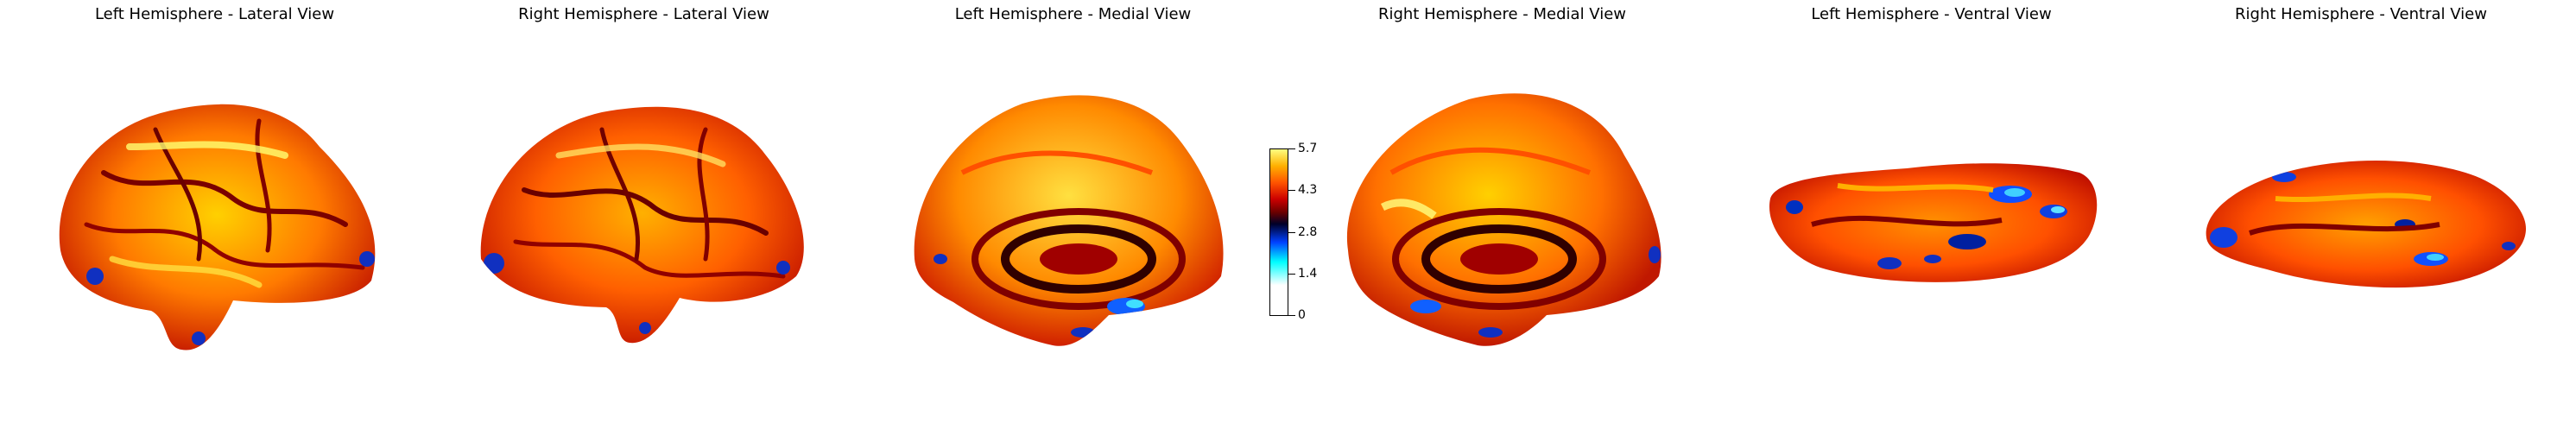 This screenshot has height=442, width=2576. I want to click on colorbar-tick-label: 2.8, so click(1308, 232).